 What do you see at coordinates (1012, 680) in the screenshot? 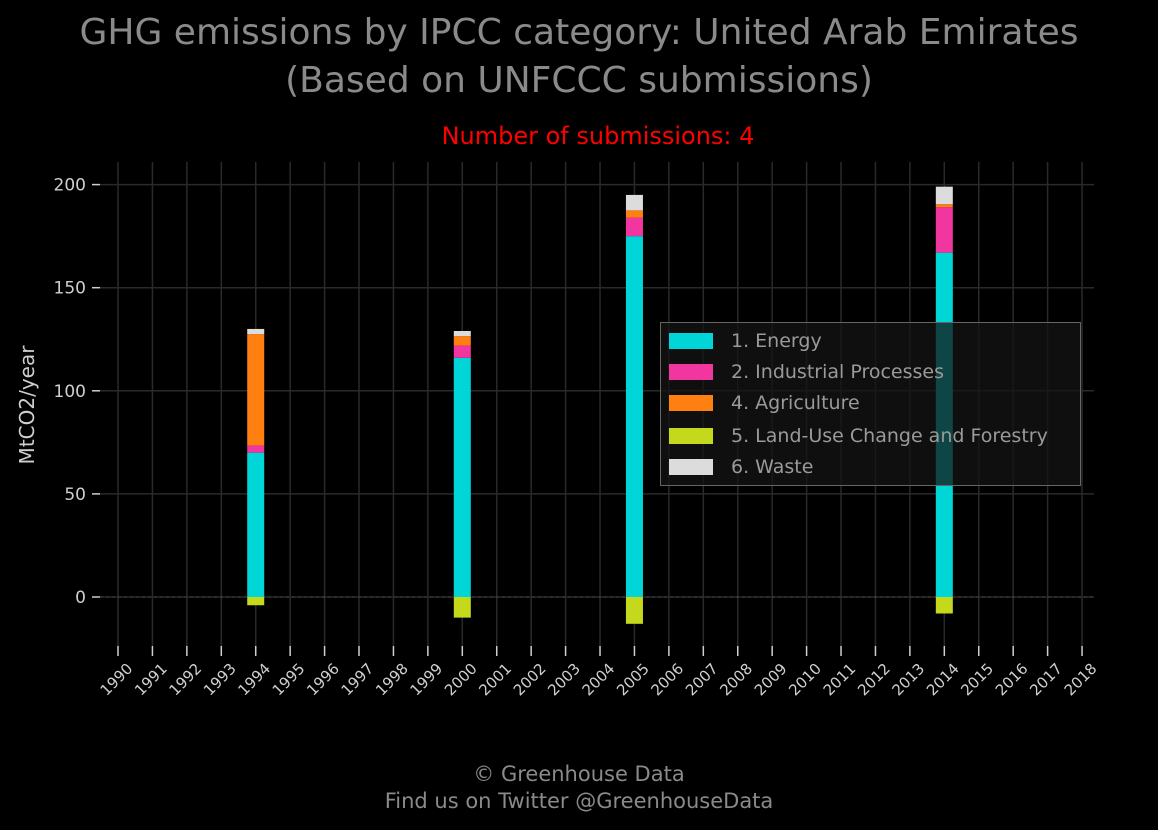
I see `x-tick-label: 2016` at bounding box center [1012, 680].